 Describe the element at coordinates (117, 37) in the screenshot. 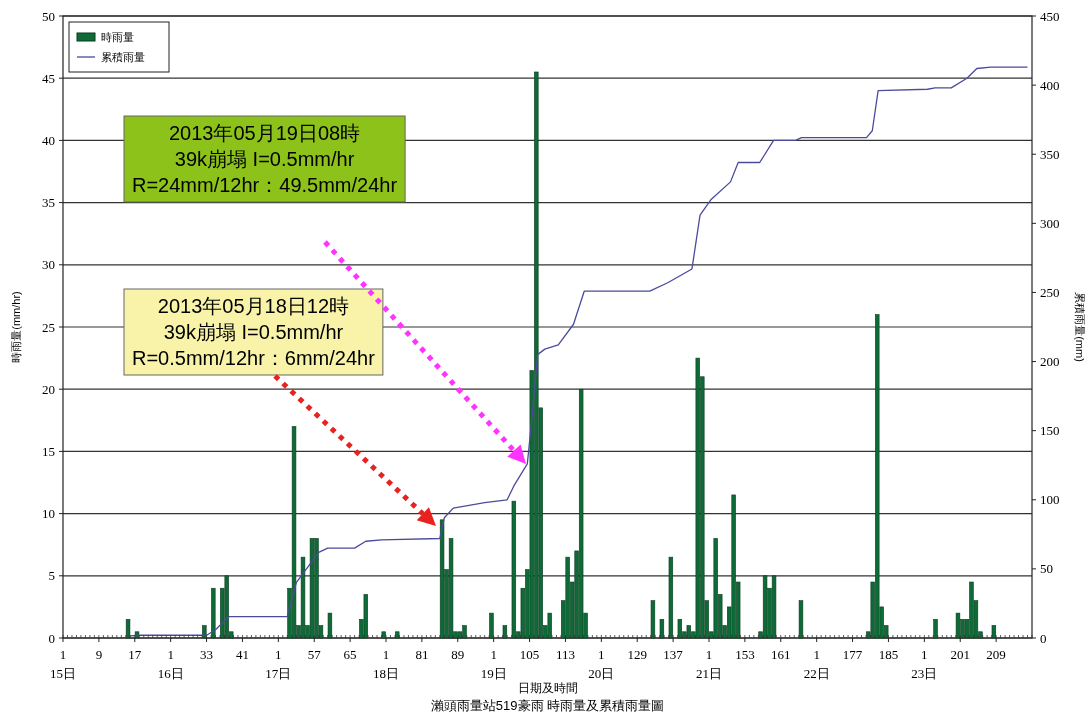

I see `legend-label: 時雨量` at that location.